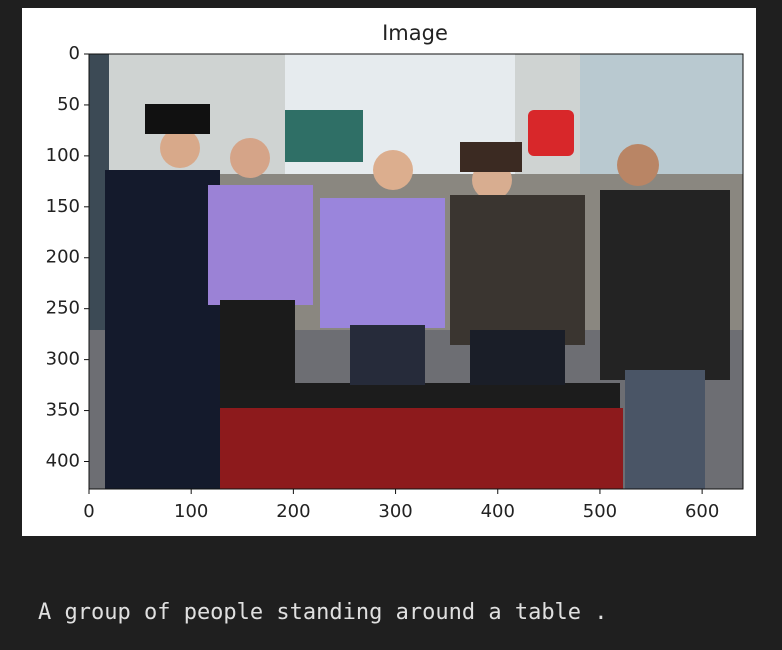 The image size is (782, 650). What do you see at coordinates (63, 206) in the screenshot?
I see `y-tick-label: 150` at bounding box center [63, 206].